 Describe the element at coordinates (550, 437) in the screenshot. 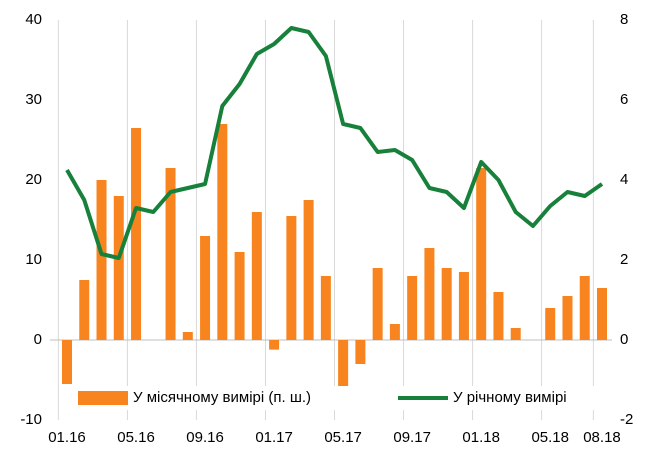

I see `x-tick-label: 05.18` at that location.